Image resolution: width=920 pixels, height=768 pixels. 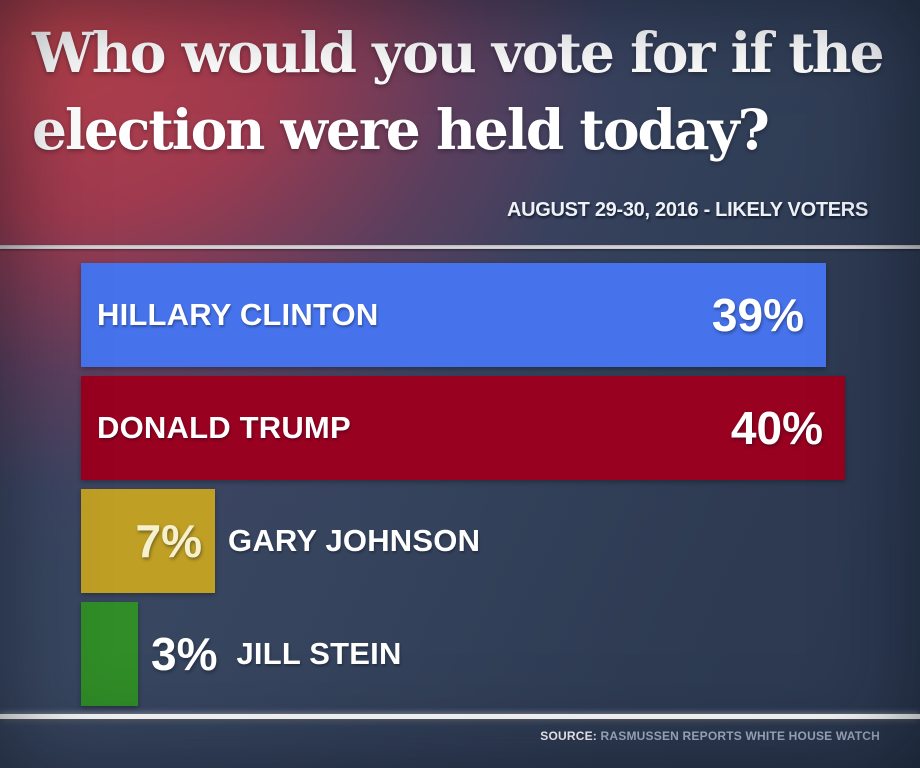 I want to click on bar-outside-labels: GARY JOHNSON, so click(x=354, y=541).